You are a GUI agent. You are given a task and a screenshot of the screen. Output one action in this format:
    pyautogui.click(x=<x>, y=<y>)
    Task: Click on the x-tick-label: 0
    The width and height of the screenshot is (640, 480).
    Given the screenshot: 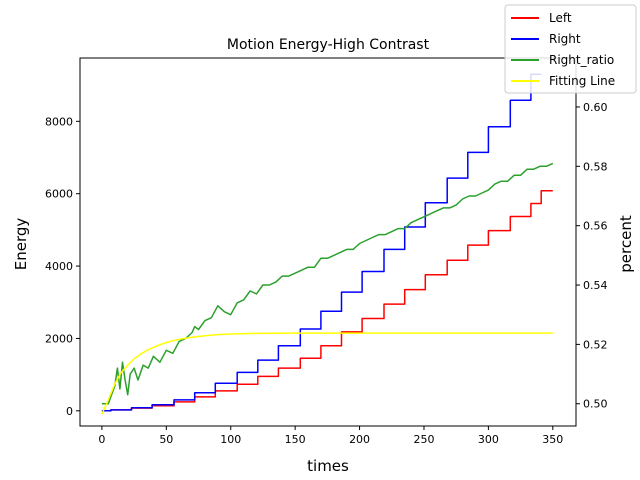 What is the action you would take?
    pyautogui.click(x=101, y=439)
    